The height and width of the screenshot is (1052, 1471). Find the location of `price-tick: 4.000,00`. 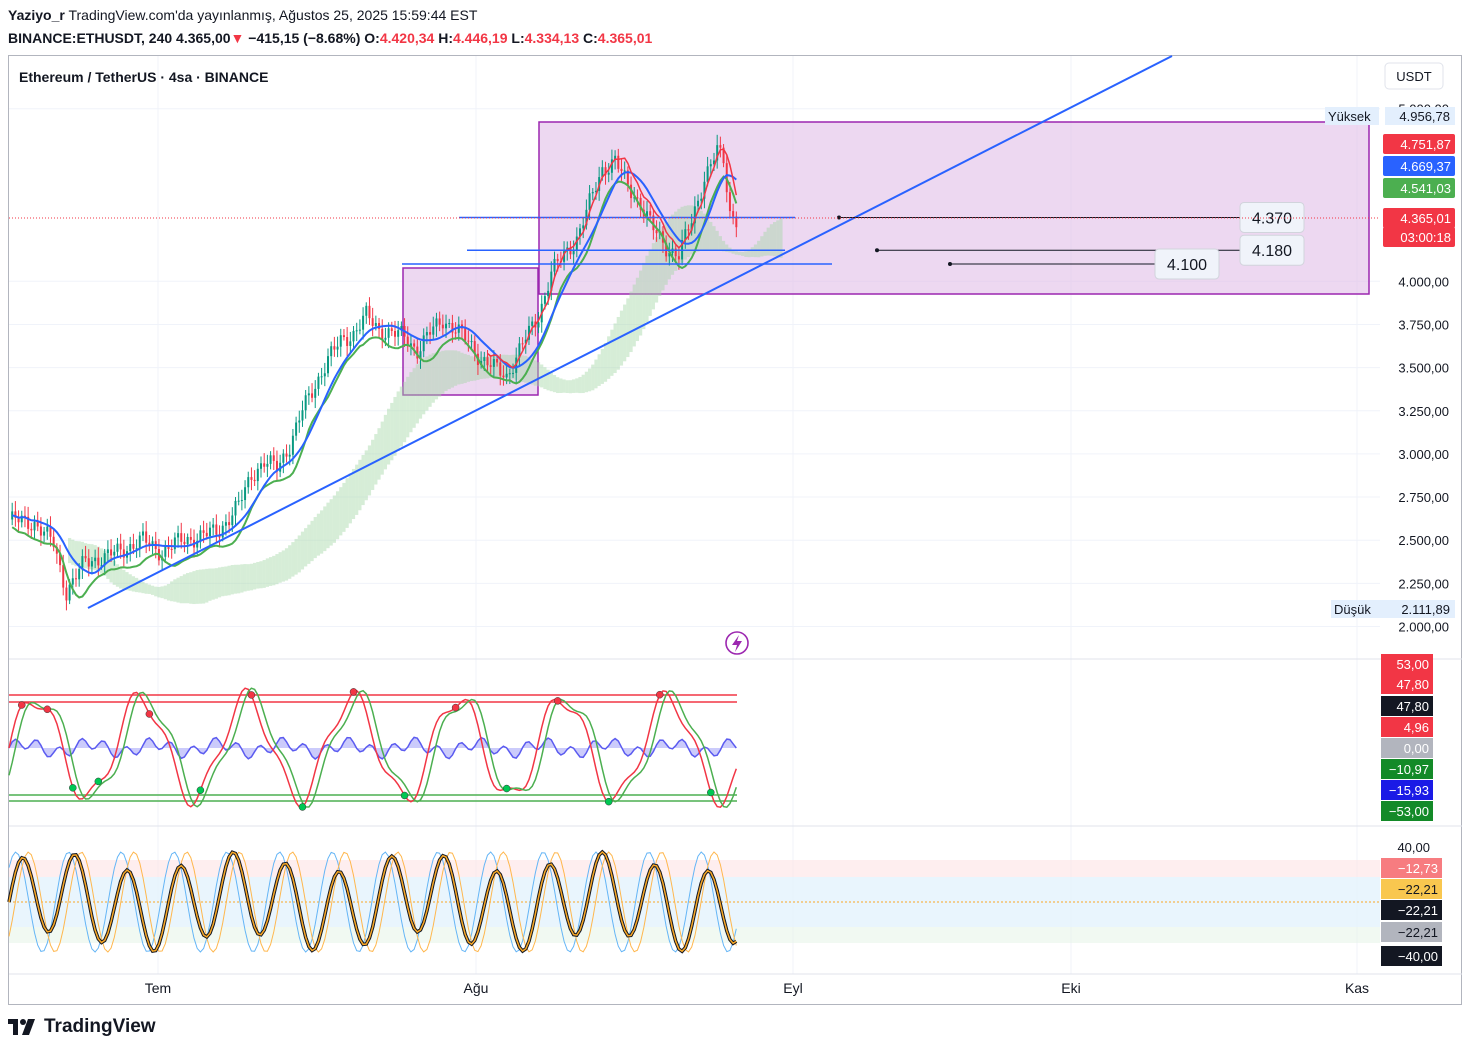

price-tick: 4.000,00 is located at coordinates (1423, 281).